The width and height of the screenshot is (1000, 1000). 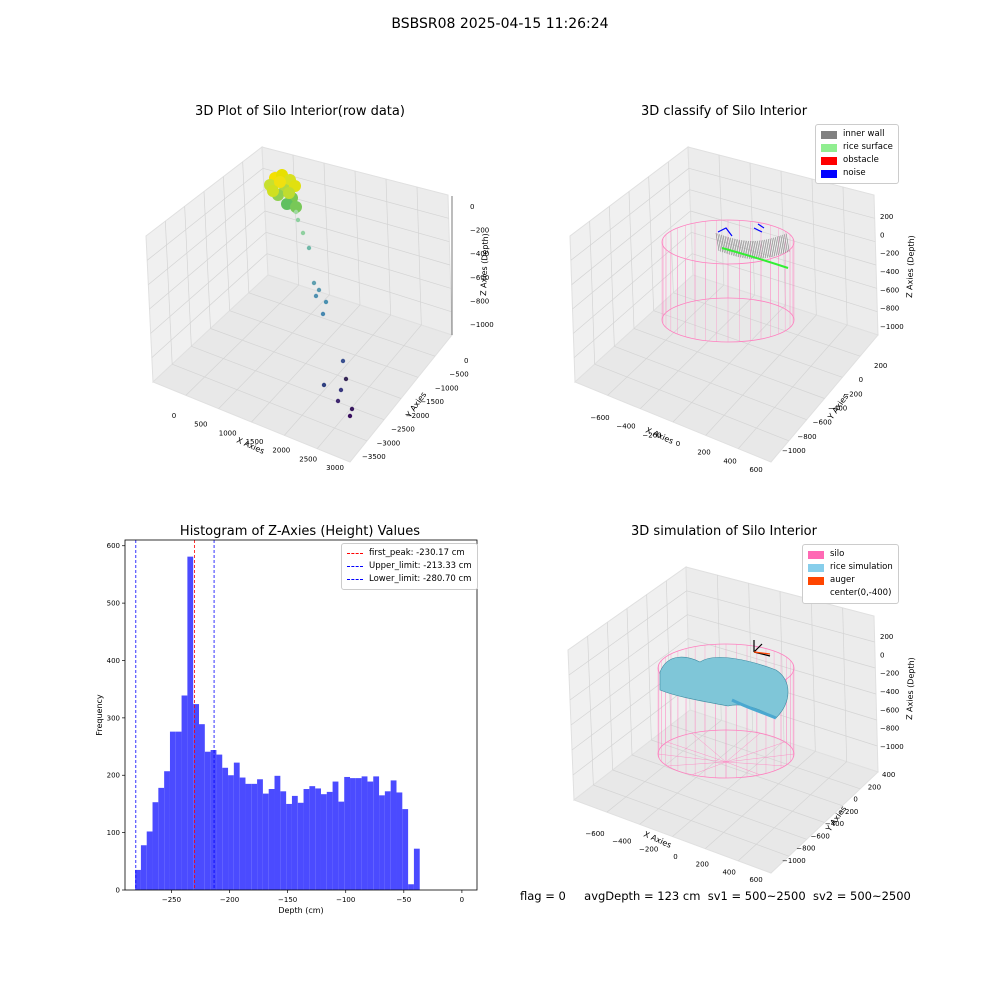 What do you see at coordinates (621, 842) in the screenshot?
I see `x-tick-label: −400` at bounding box center [621, 842].